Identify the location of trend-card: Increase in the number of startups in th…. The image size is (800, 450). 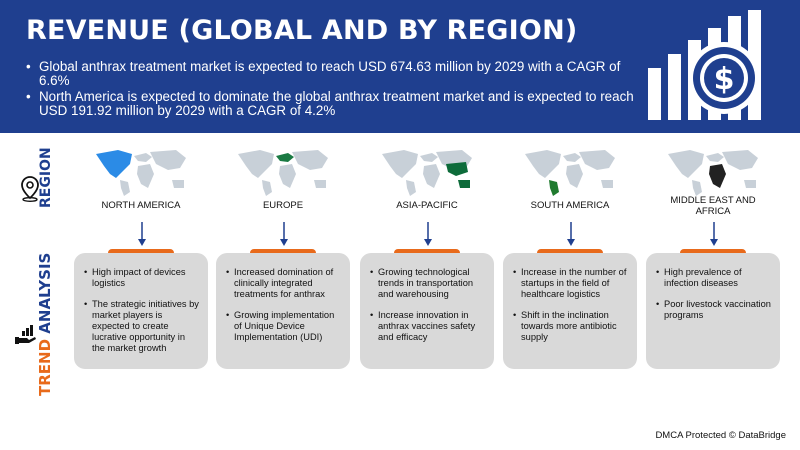
(570, 311).